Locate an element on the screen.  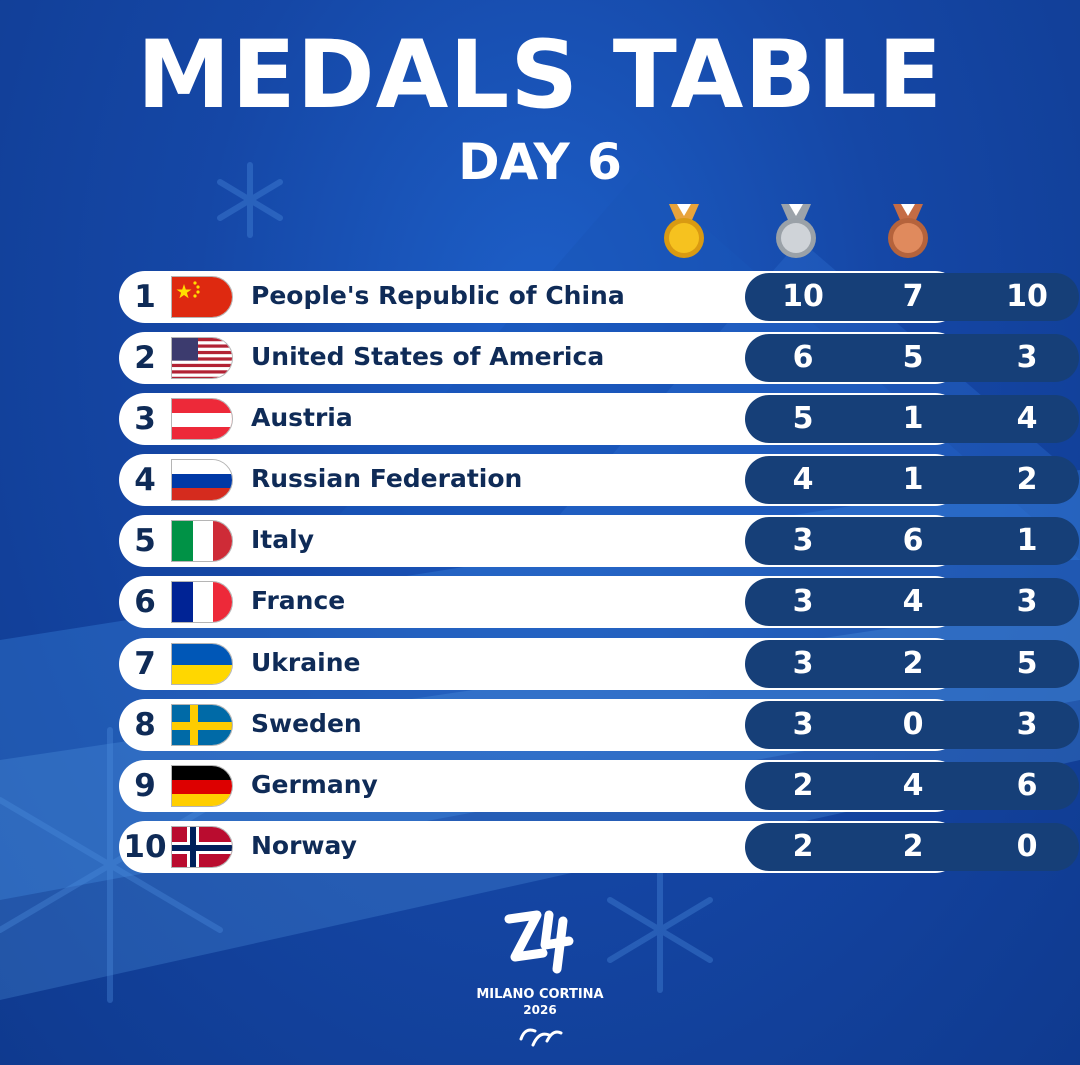
games-emblem-icon is located at coordinates (539, 942).